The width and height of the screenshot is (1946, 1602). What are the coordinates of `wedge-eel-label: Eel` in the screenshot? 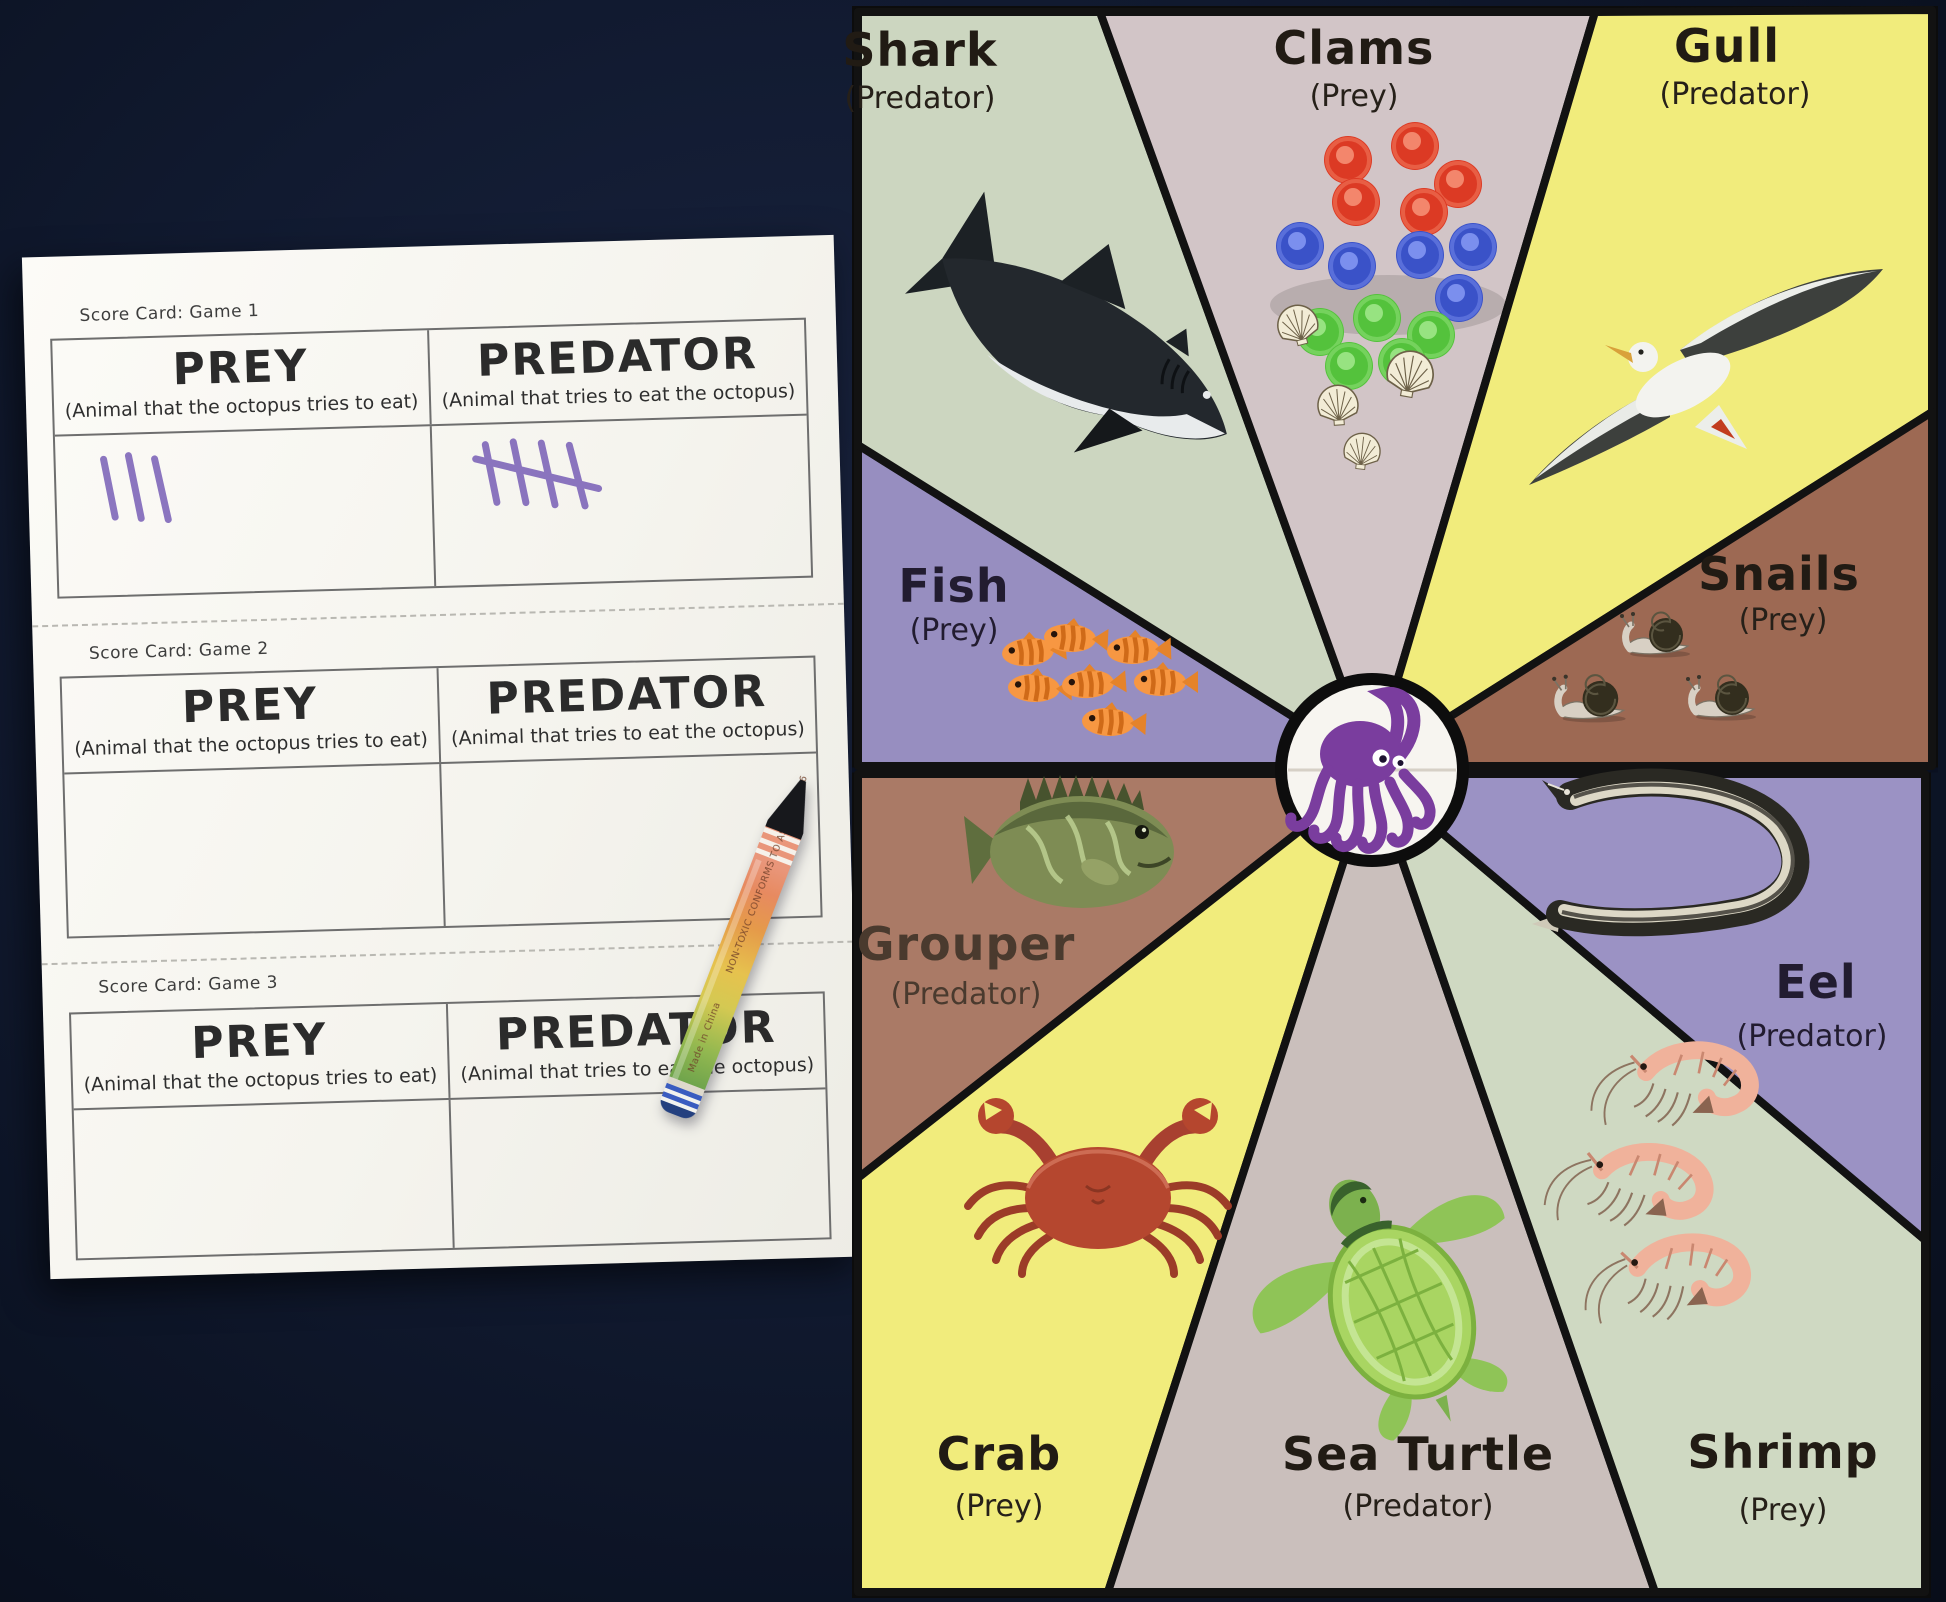 It's located at (1815, 982).